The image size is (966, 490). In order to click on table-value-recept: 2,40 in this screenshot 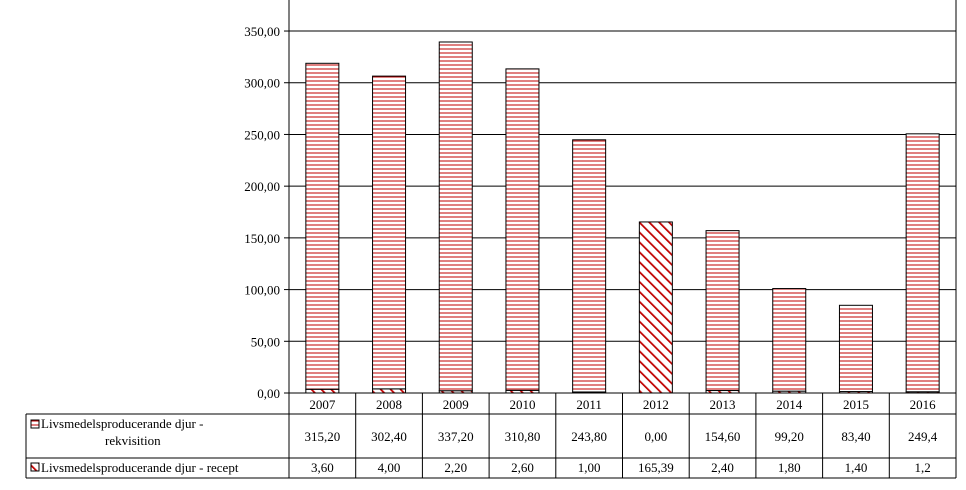, I will do `click(722, 467)`.